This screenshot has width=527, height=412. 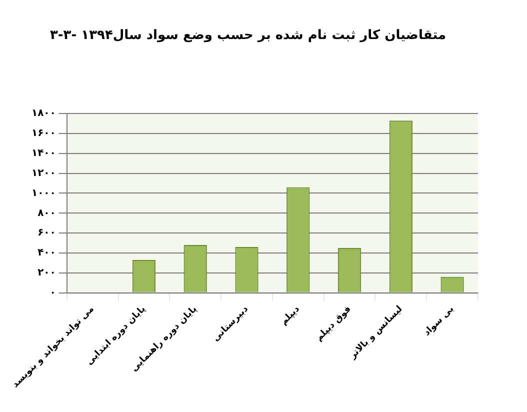 What do you see at coordinates (334, 324) in the screenshot?
I see `x-tick-label: فوق دیپلم` at bounding box center [334, 324].